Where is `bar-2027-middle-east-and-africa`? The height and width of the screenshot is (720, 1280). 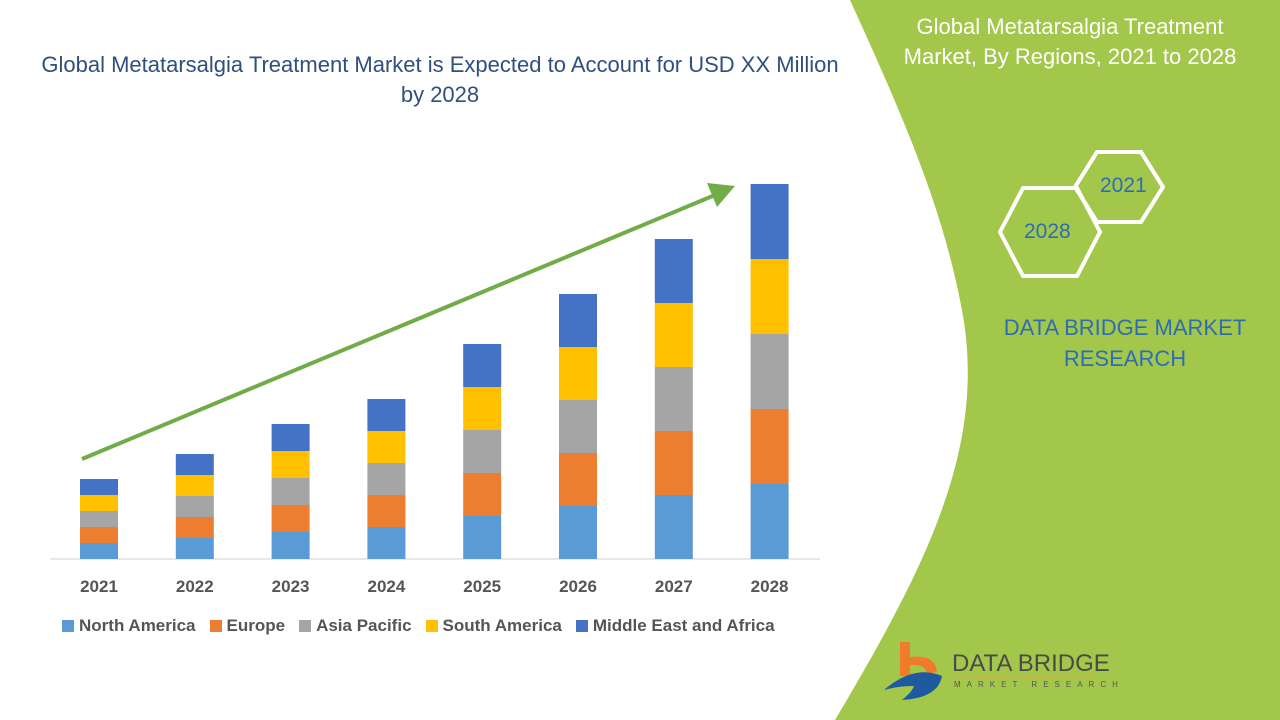 bar-2027-middle-east-and-africa is located at coordinates (673, 271).